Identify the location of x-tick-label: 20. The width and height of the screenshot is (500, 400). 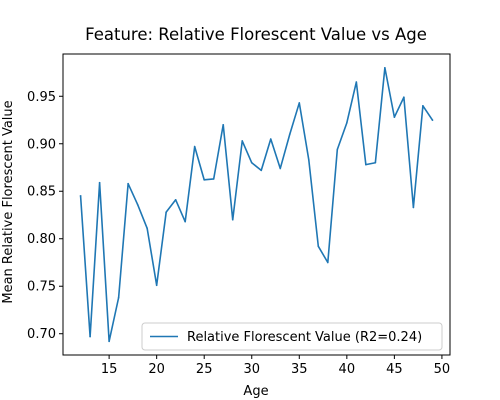
(156, 369).